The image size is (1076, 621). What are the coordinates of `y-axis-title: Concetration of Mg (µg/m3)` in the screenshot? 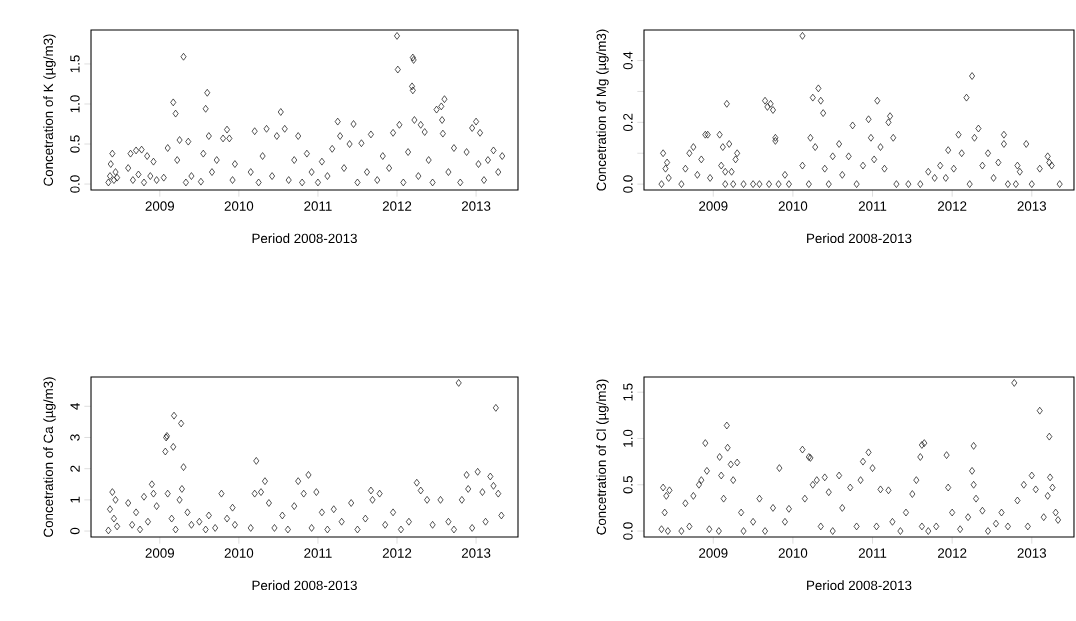 It's located at (602, 110).